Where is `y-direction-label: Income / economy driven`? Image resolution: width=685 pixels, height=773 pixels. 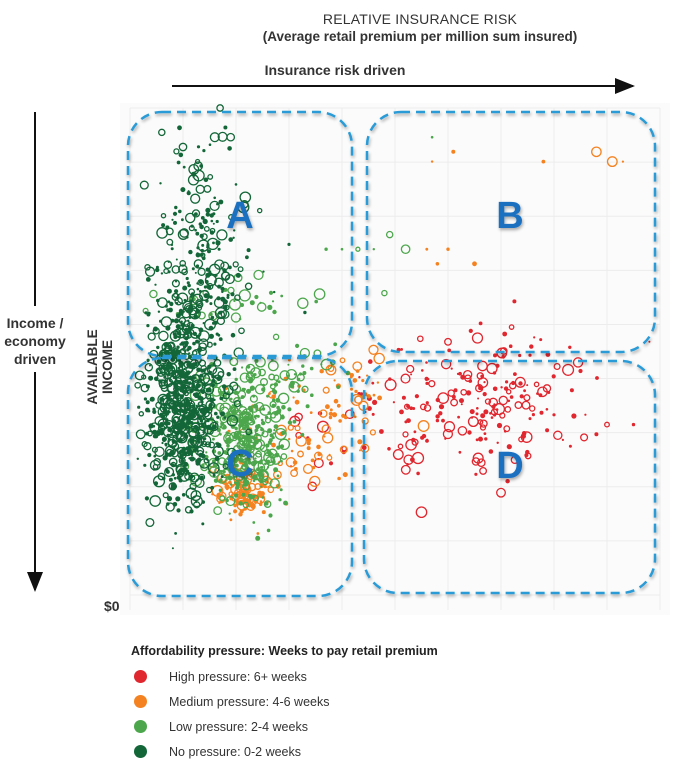 y-direction-label: Income / economy driven is located at coordinates (35, 341).